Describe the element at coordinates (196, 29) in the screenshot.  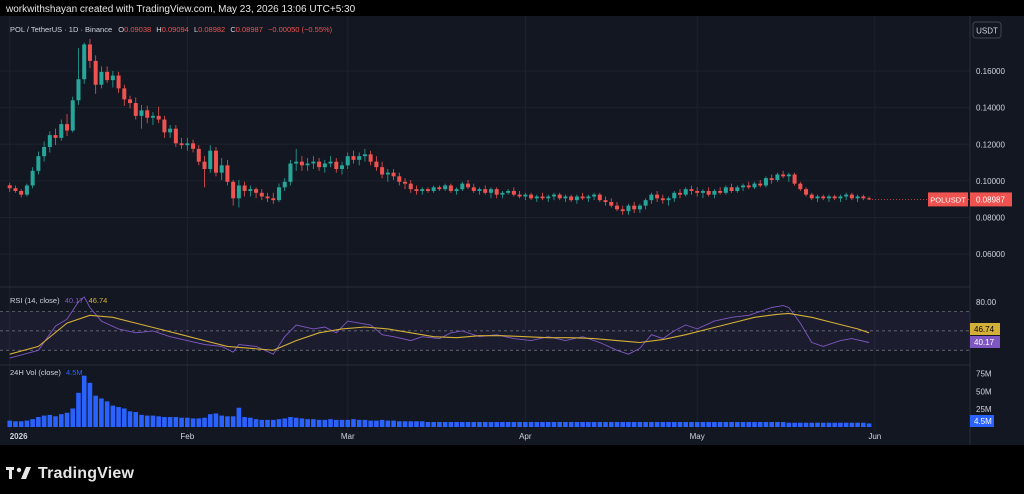
I see `low-label: L` at that location.